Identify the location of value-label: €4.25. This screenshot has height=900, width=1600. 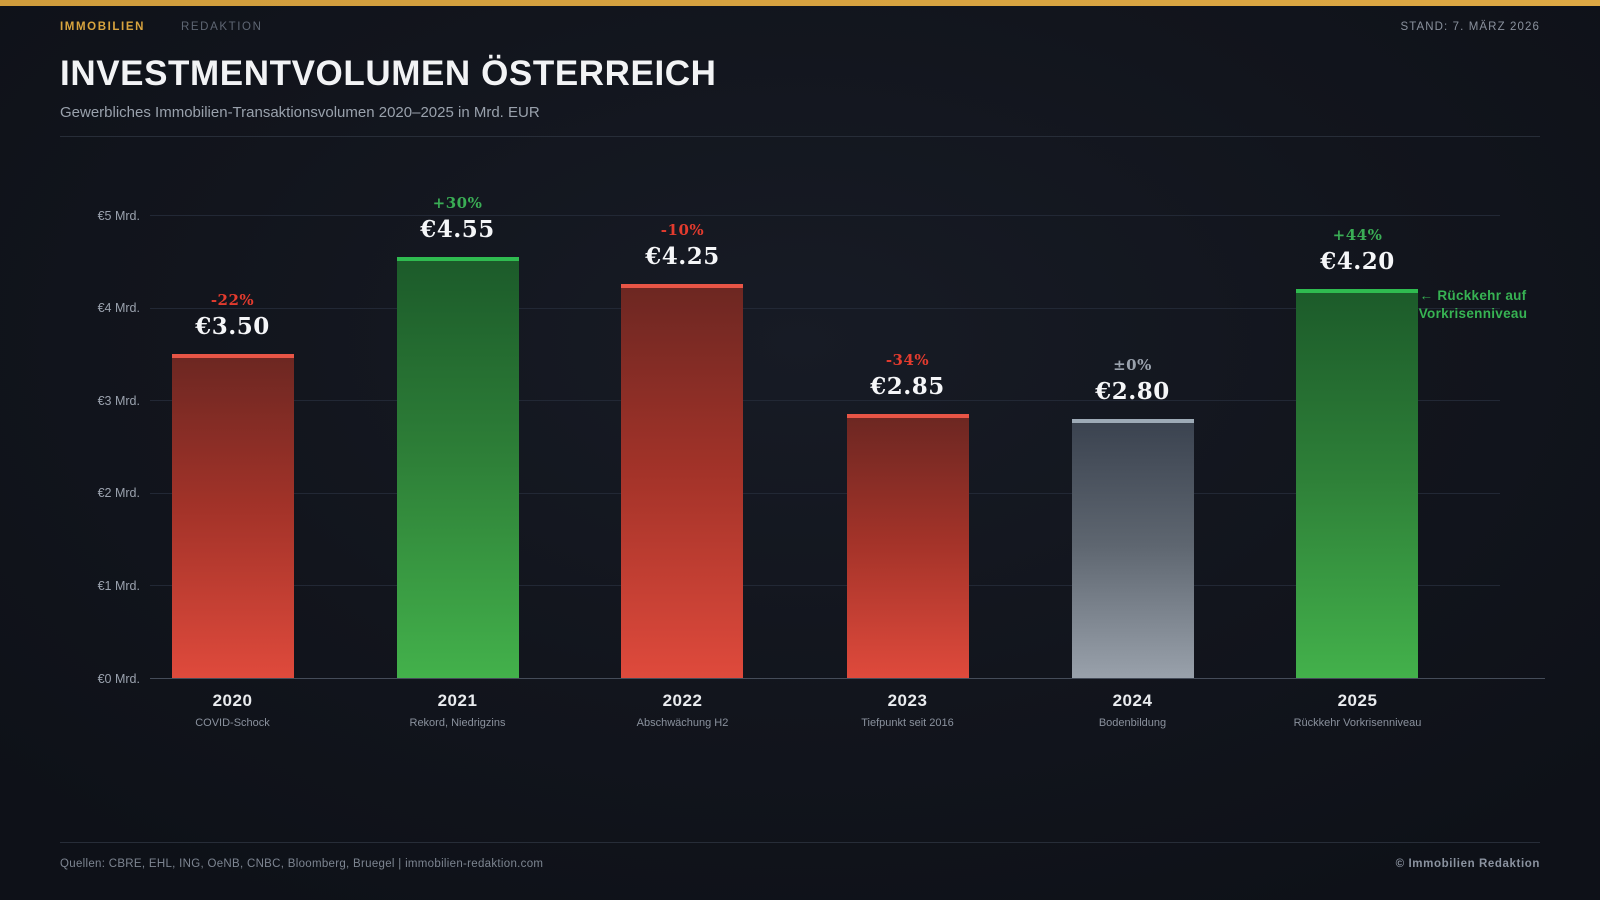
(682, 257).